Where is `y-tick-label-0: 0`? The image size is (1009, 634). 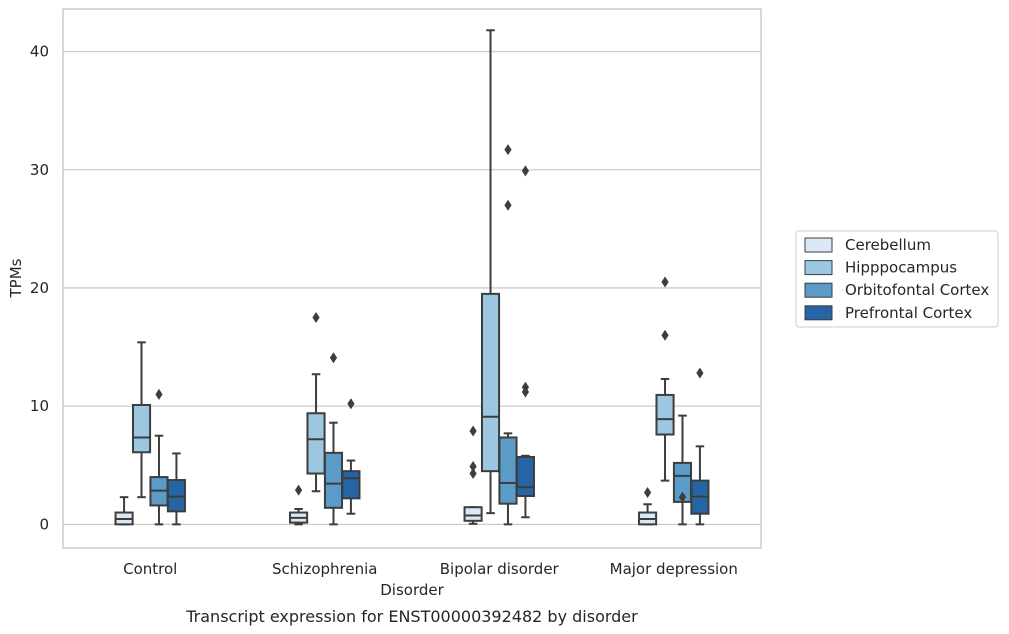
y-tick-label-0: 0 is located at coordinates (44, 524).